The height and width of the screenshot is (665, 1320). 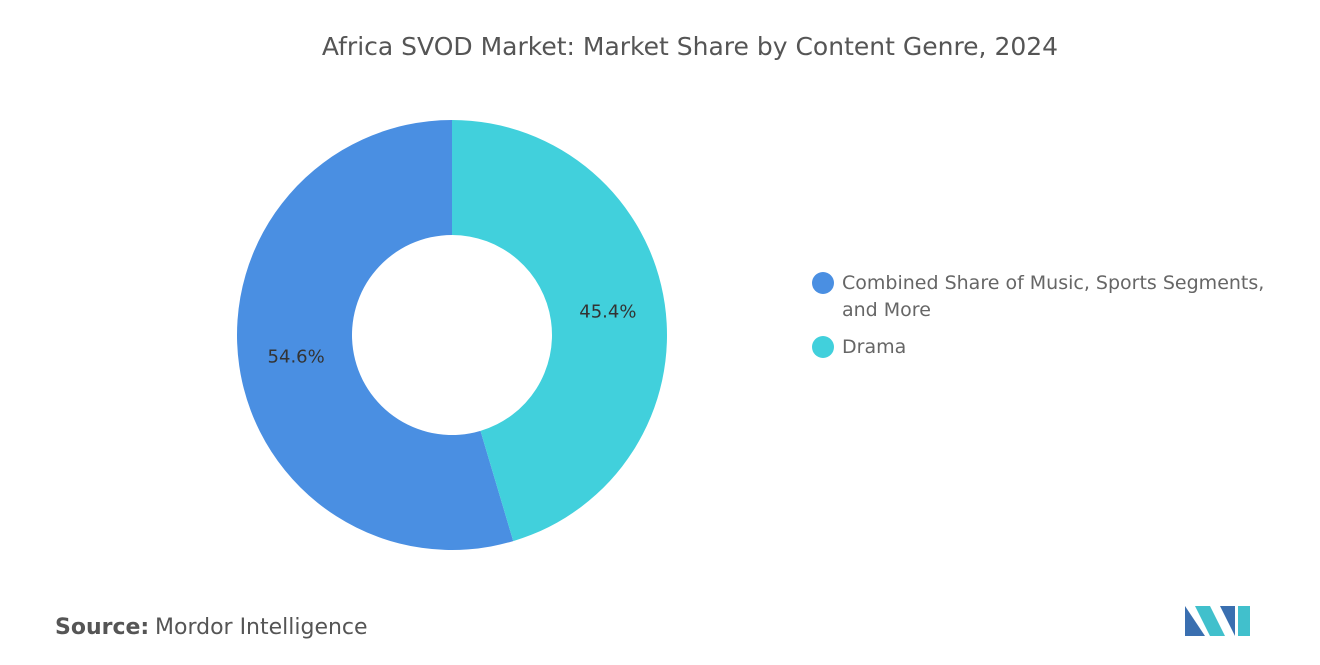 What do you see at coordinates (261, 627) in the screenshot?
I see `source: Mordor Intelligence` at bounding box center [261, 627].